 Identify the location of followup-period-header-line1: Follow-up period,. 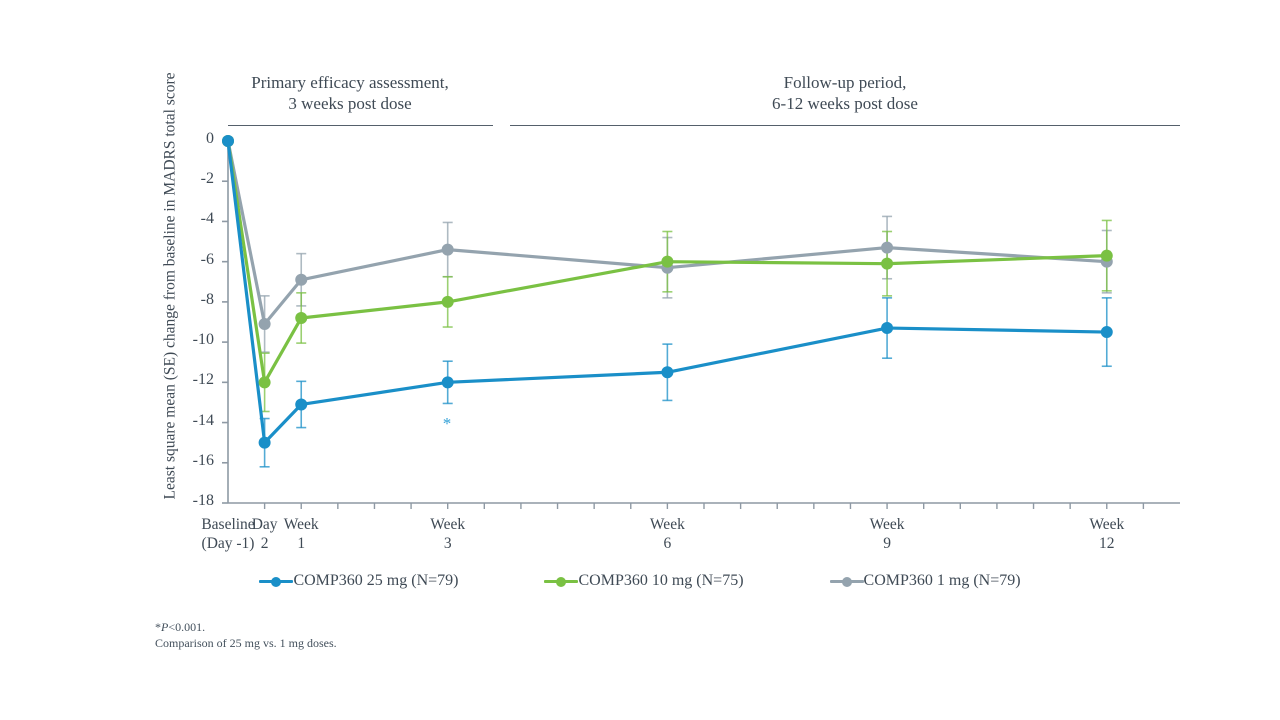
(845, 82).